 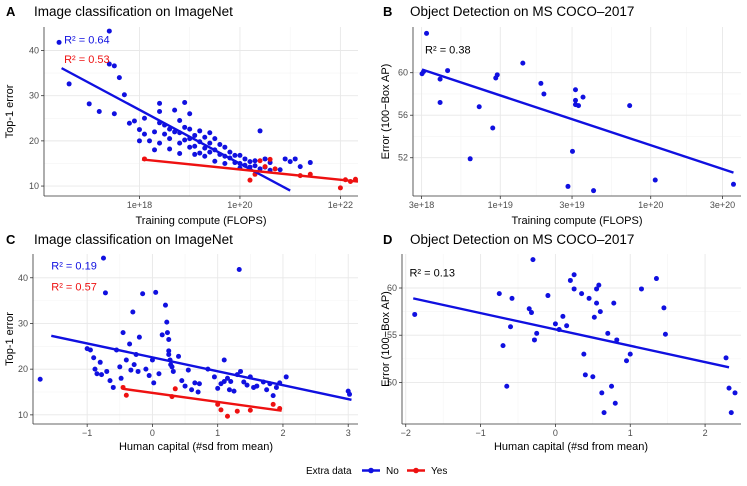 What do you see at coordinates (133, 11) in the screenshot?
I see `panel-title: Image classification on ImageNet` at bounding box center [133, 11].